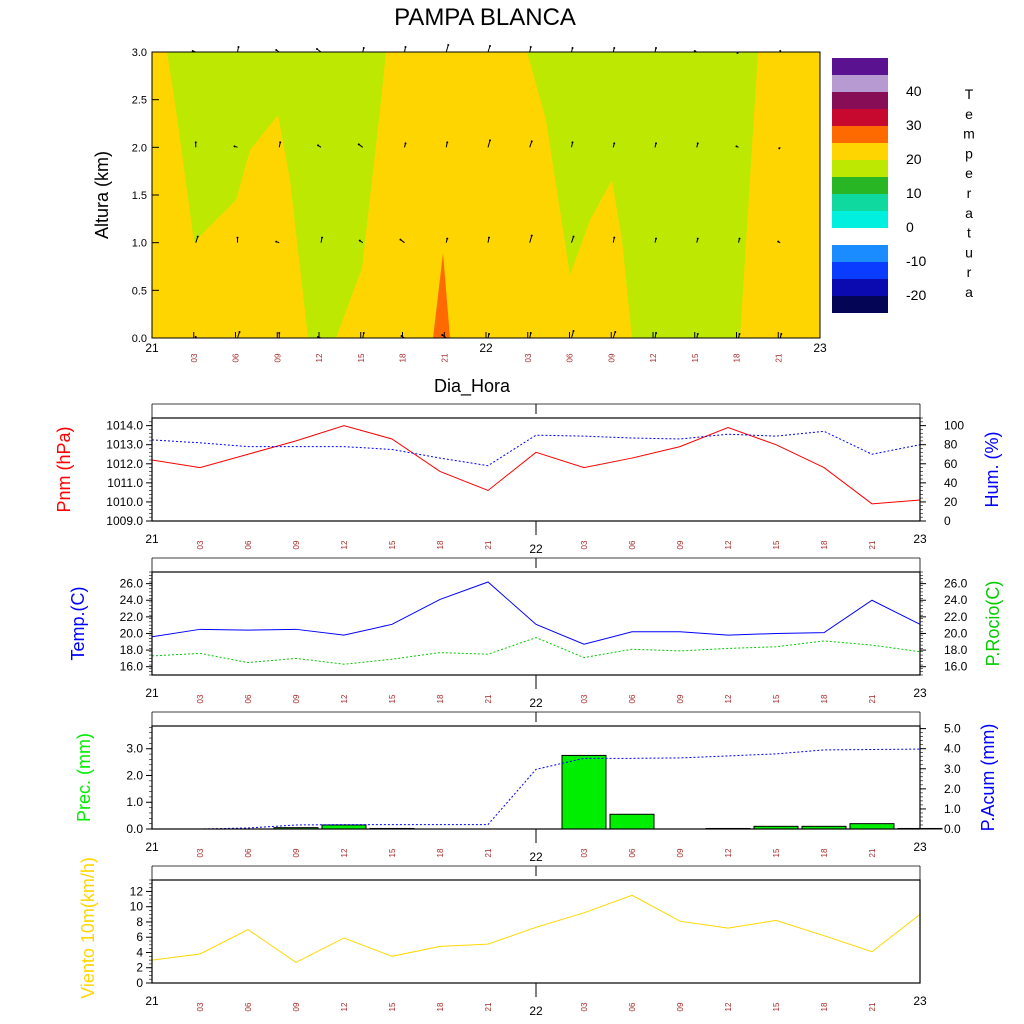  What do you see at coordinates (951, 483) in the screenshot?
I see `right-tick-label: 40` at bounding box center [951, 483].